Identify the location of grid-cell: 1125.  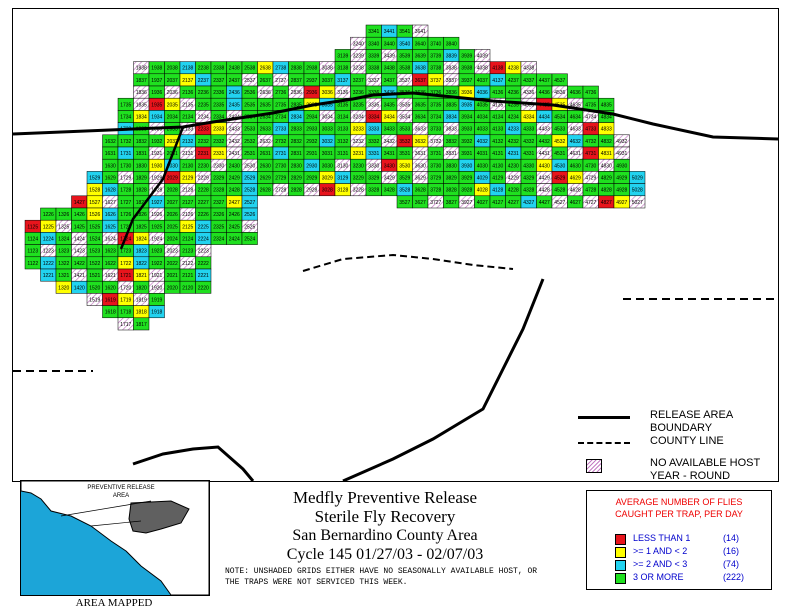
(32, 226).